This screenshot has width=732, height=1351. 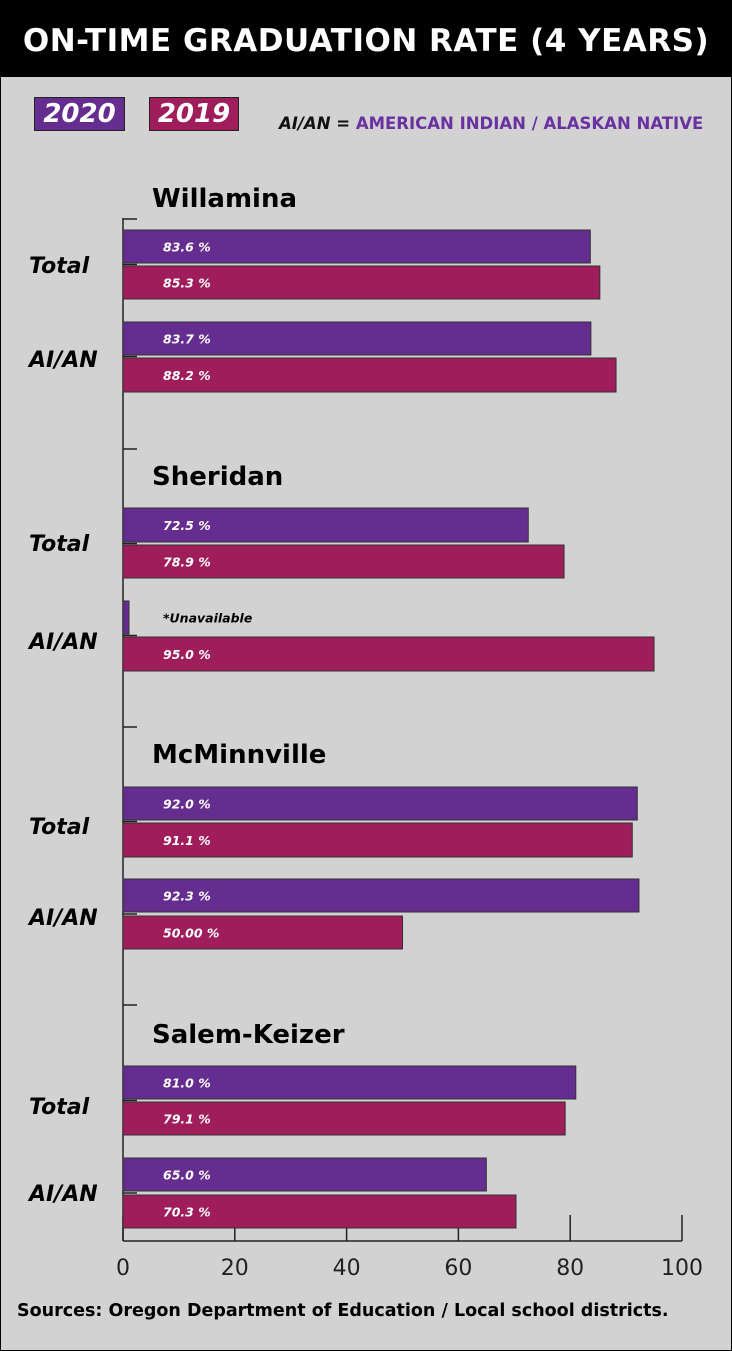 What do you see at coordinates (217, 477) in the screenshot?
I see `group-title: Sheridan` at bounding box center [217, 477].